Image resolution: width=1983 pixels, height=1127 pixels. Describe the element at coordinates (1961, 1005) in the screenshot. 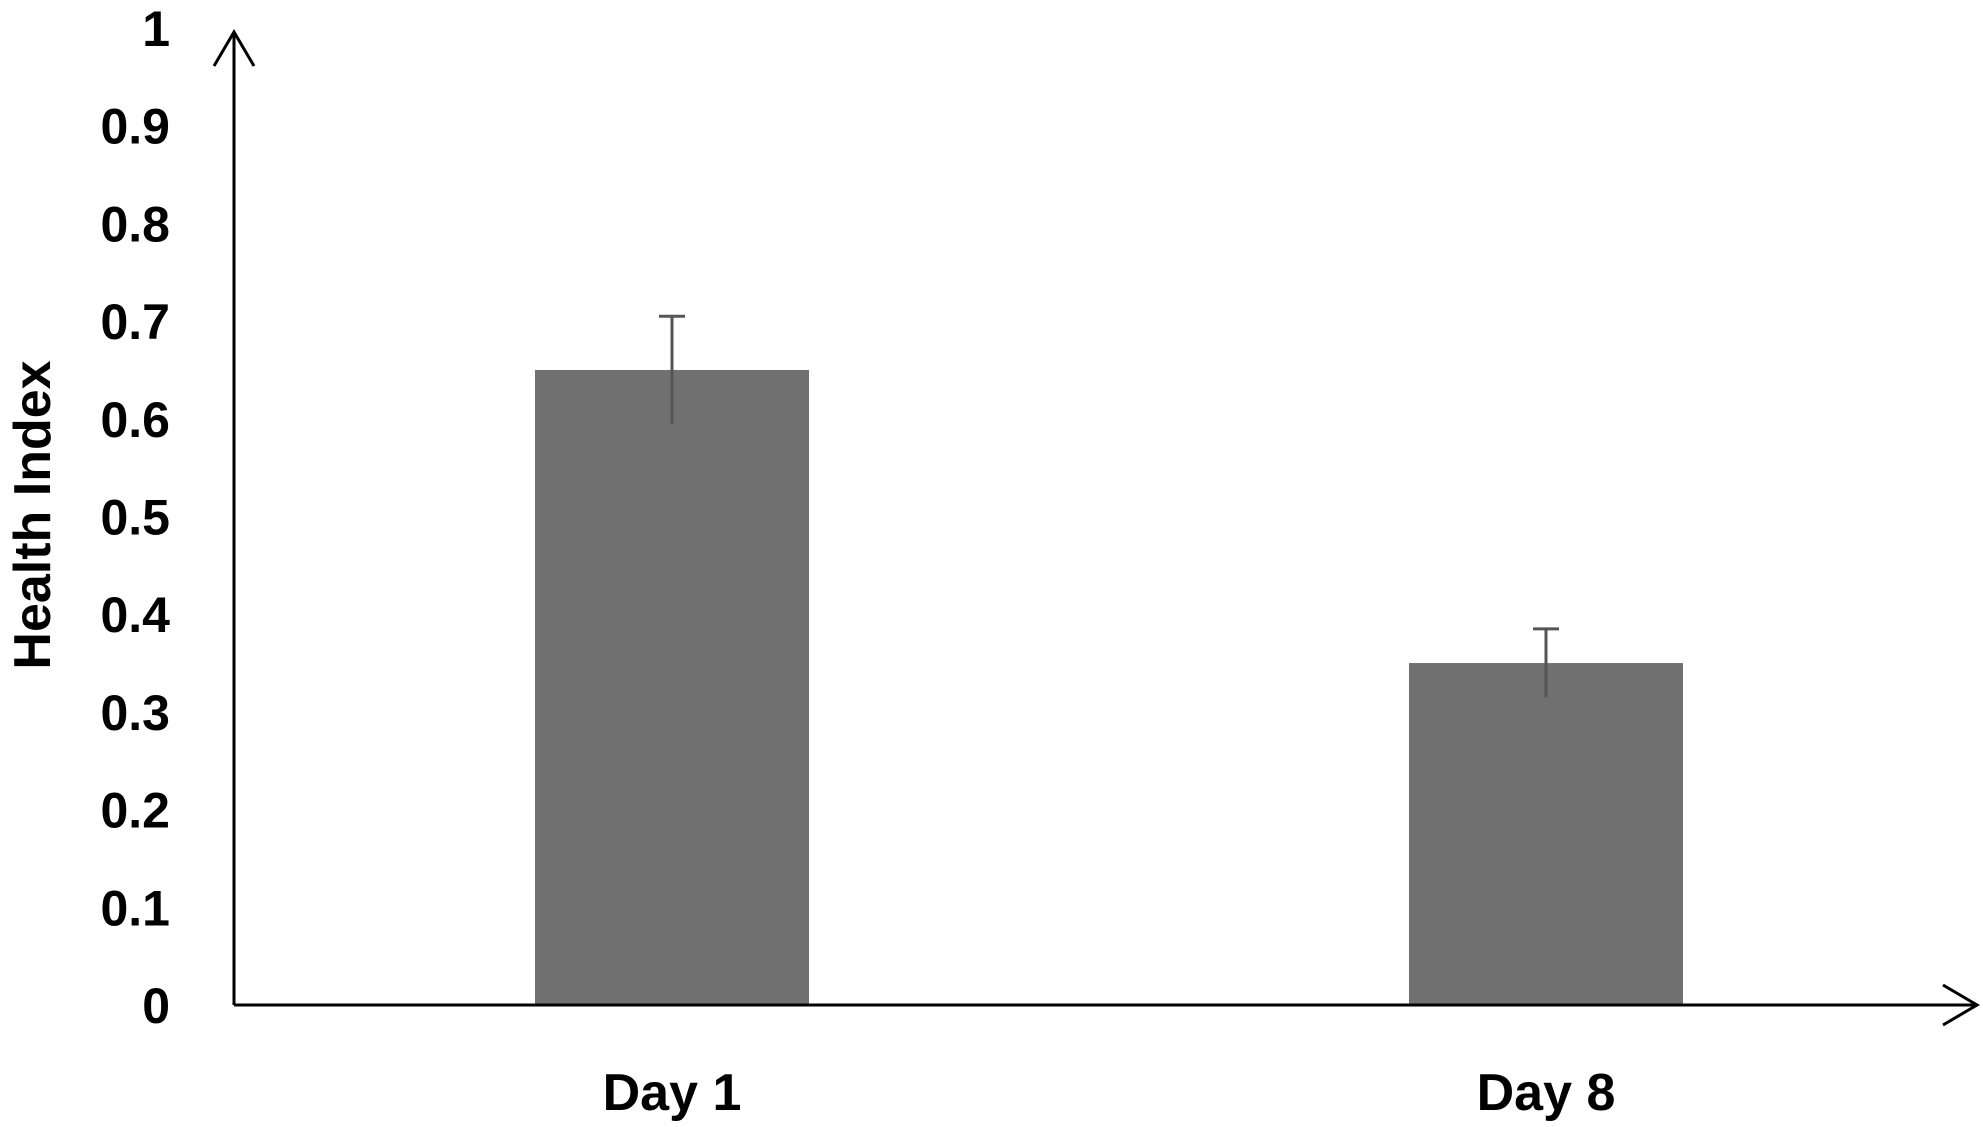

I see `x-axis-arrowhead` at that location.